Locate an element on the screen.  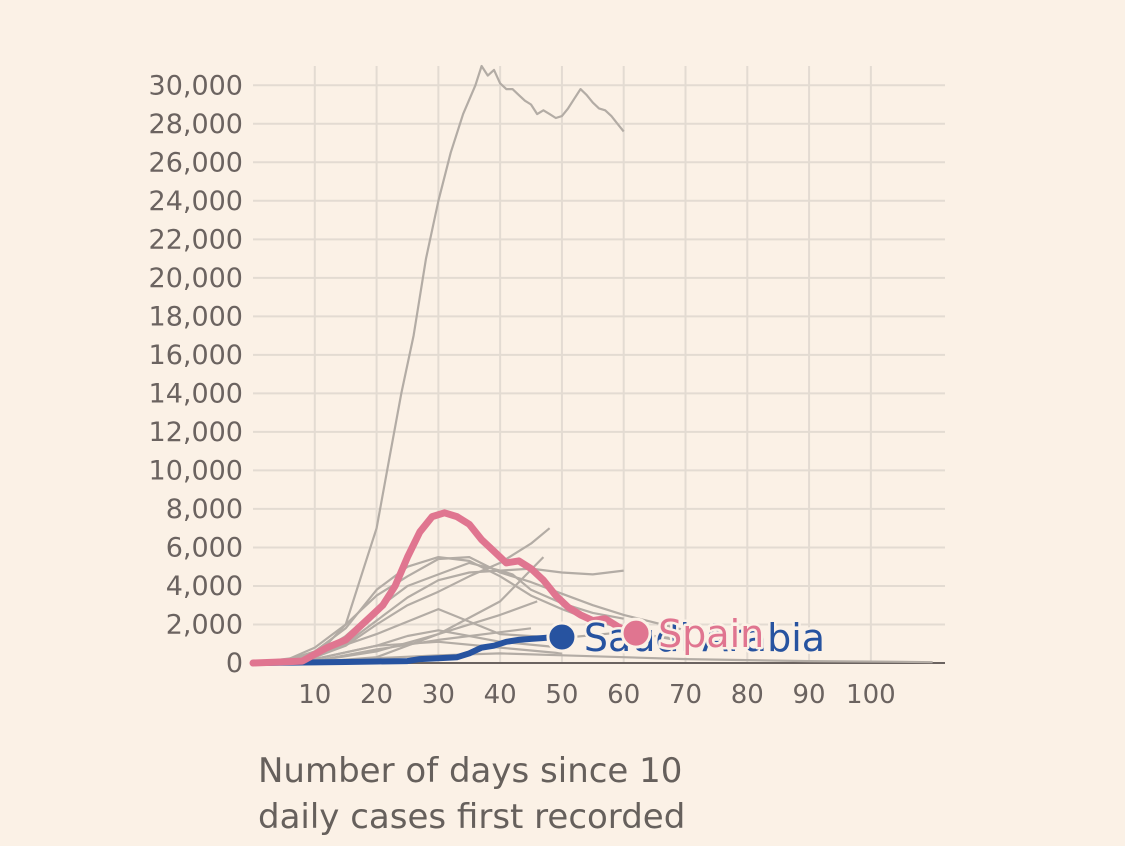
y-tick-label: 30,000 is located at coordinates (196, 85).